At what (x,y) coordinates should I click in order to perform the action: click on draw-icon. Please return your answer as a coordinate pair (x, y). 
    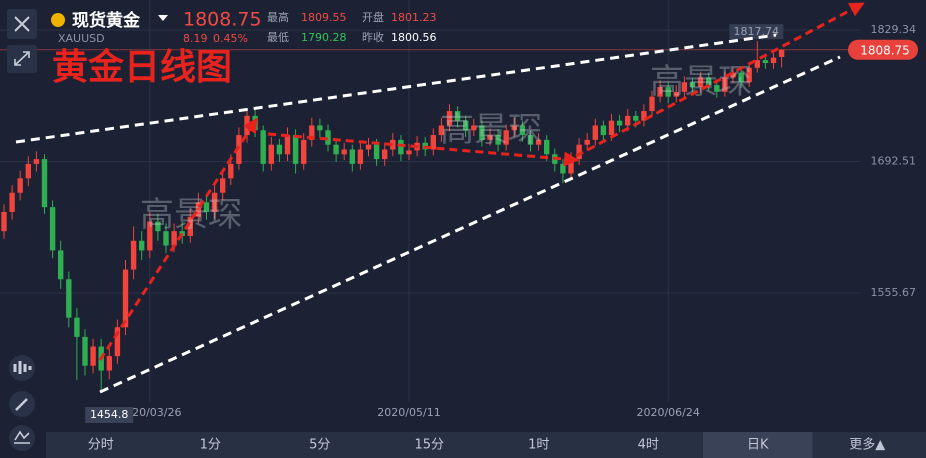
    Looking at the image, I should click on (21, 404).